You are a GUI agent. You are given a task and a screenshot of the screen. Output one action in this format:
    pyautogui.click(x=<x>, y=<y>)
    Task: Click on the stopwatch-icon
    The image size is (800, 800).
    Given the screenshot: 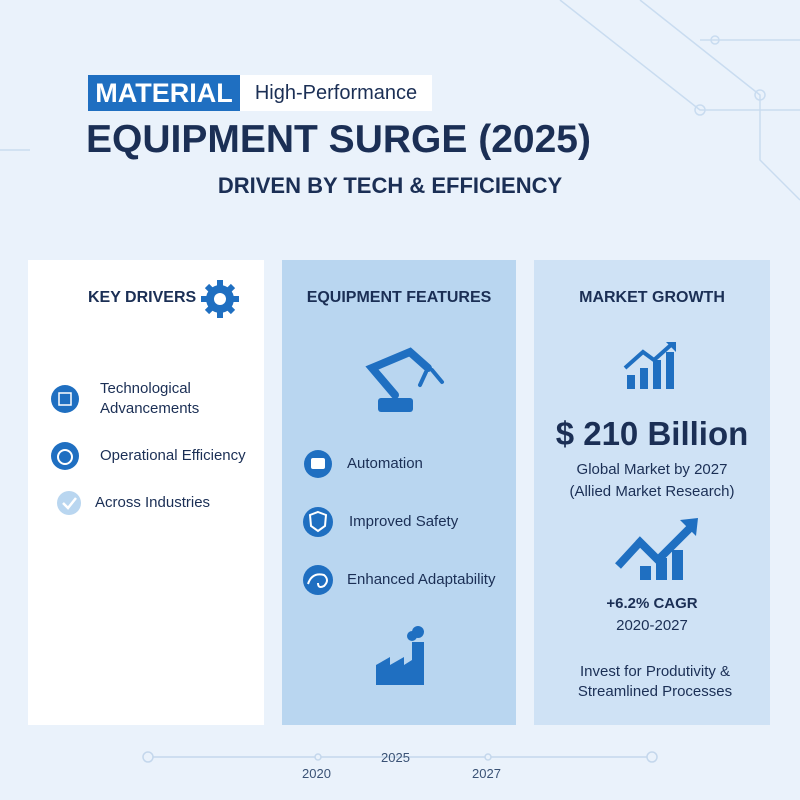 What is the action you would take?
    pyautogui.click(x=65, y=456)
    